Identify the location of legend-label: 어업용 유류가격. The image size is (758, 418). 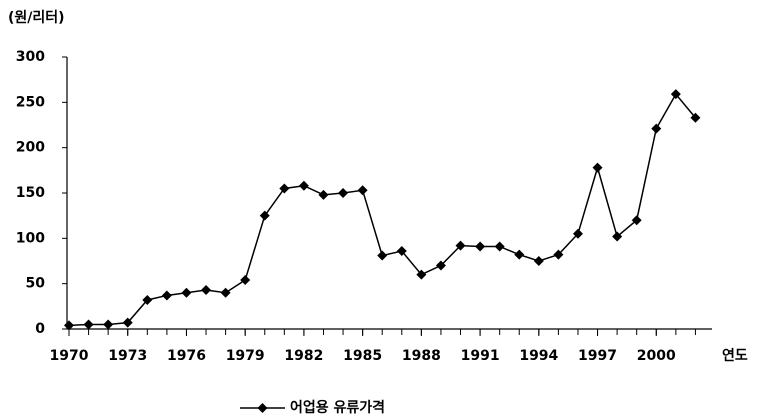
(337, 407).